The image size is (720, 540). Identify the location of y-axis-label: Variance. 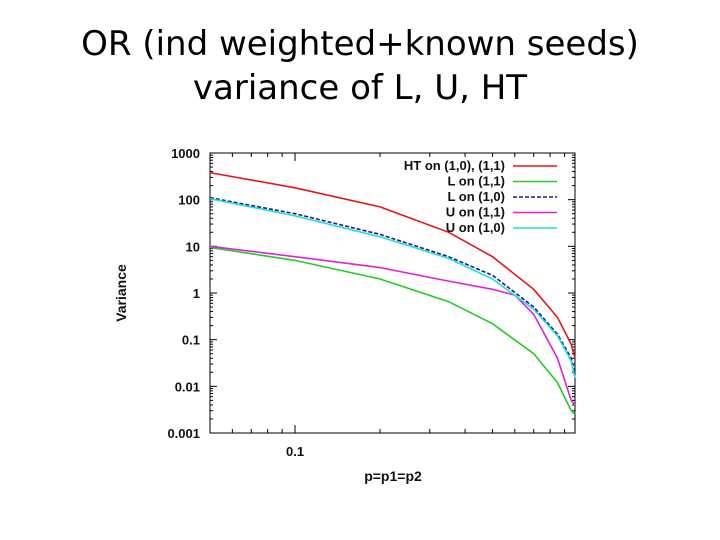
(121, 293).